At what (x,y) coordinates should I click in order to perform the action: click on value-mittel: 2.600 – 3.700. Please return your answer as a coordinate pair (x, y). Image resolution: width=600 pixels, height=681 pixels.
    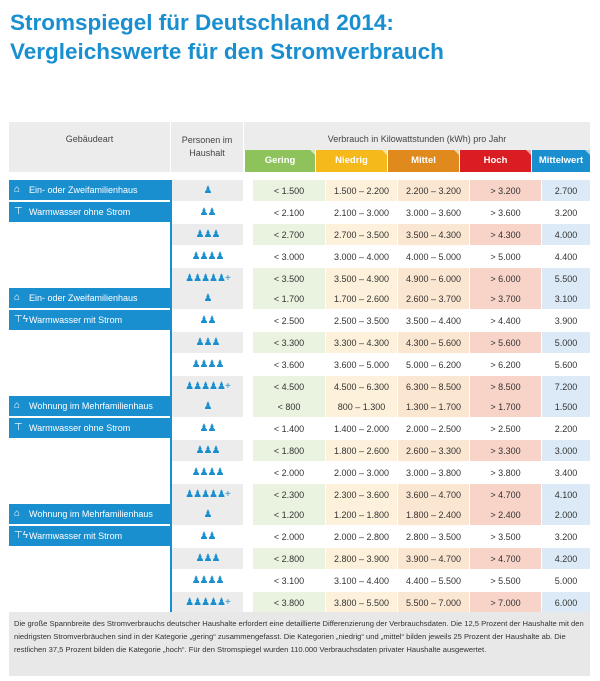
    Looking at the image, I should click on (433, 298).